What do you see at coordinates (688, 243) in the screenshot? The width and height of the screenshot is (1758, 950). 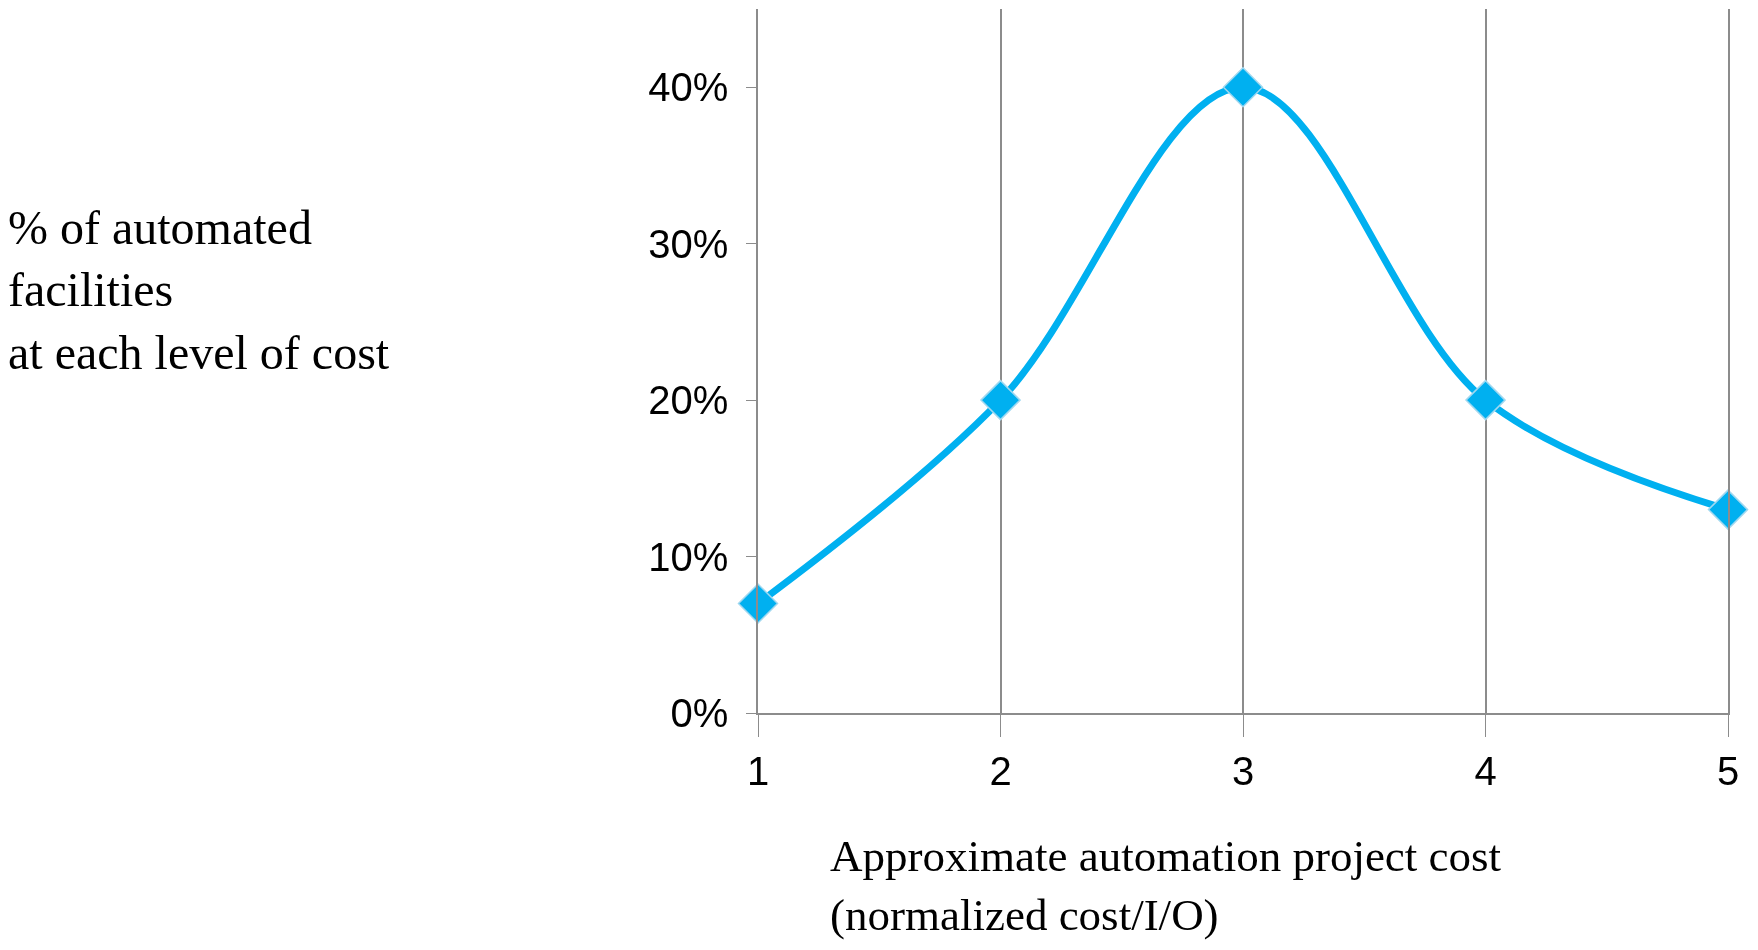 I see `y-tick-label: 30%` at bounding box center [688, 243].